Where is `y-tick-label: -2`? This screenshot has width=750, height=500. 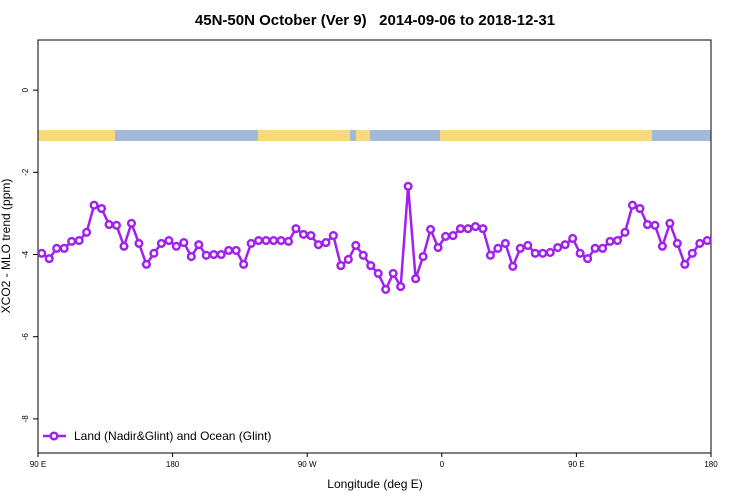
y-tick-label: -2 is located at coordinates (25, 172).